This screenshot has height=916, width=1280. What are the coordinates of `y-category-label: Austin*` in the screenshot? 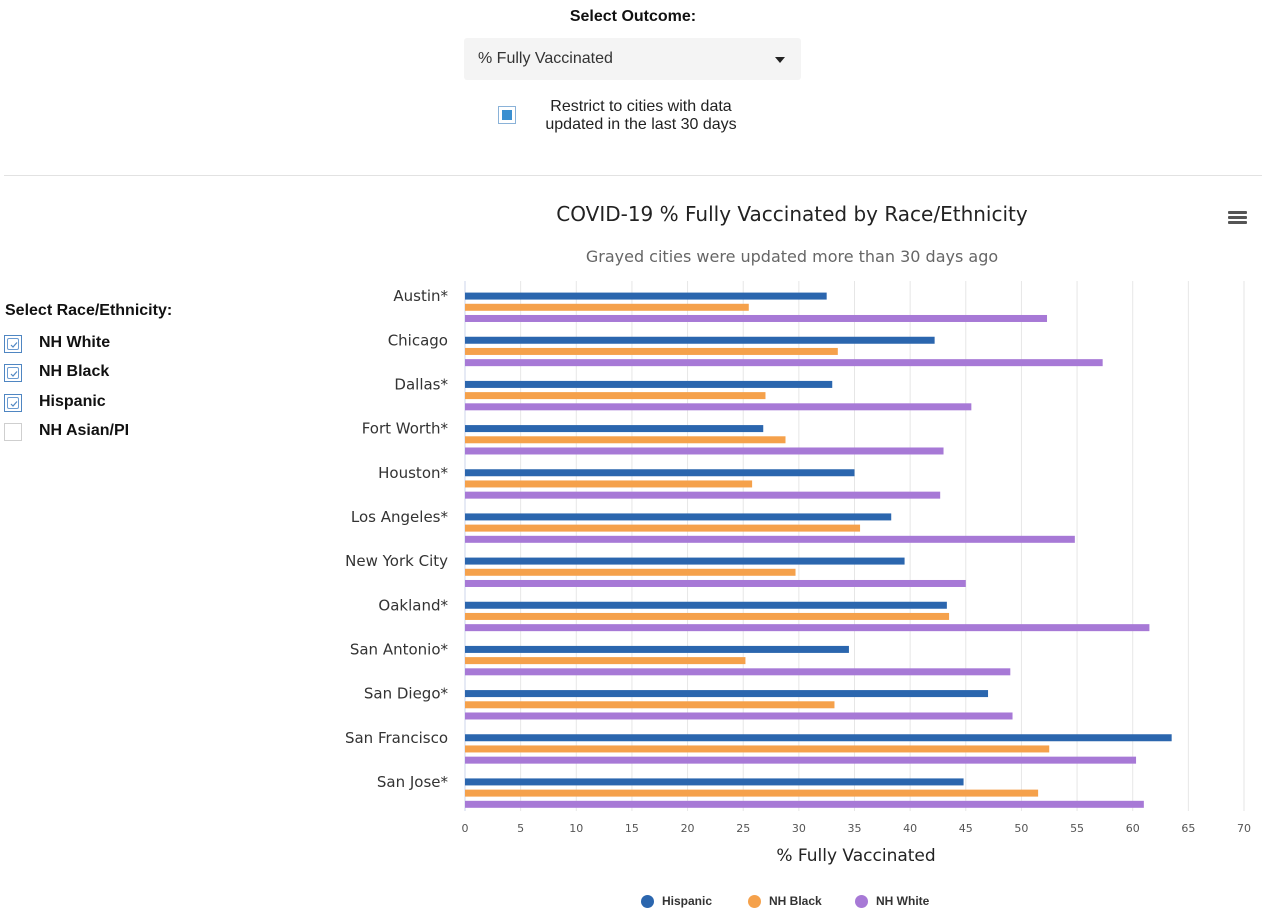 It's located at (420, 296).